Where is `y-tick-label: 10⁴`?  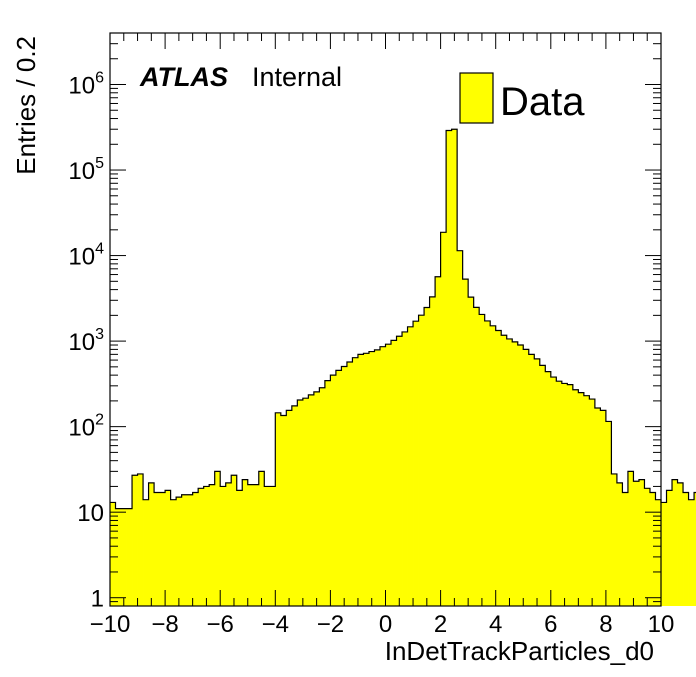
y-tick-label: 10⁴ is located at coordinates (86, 256).